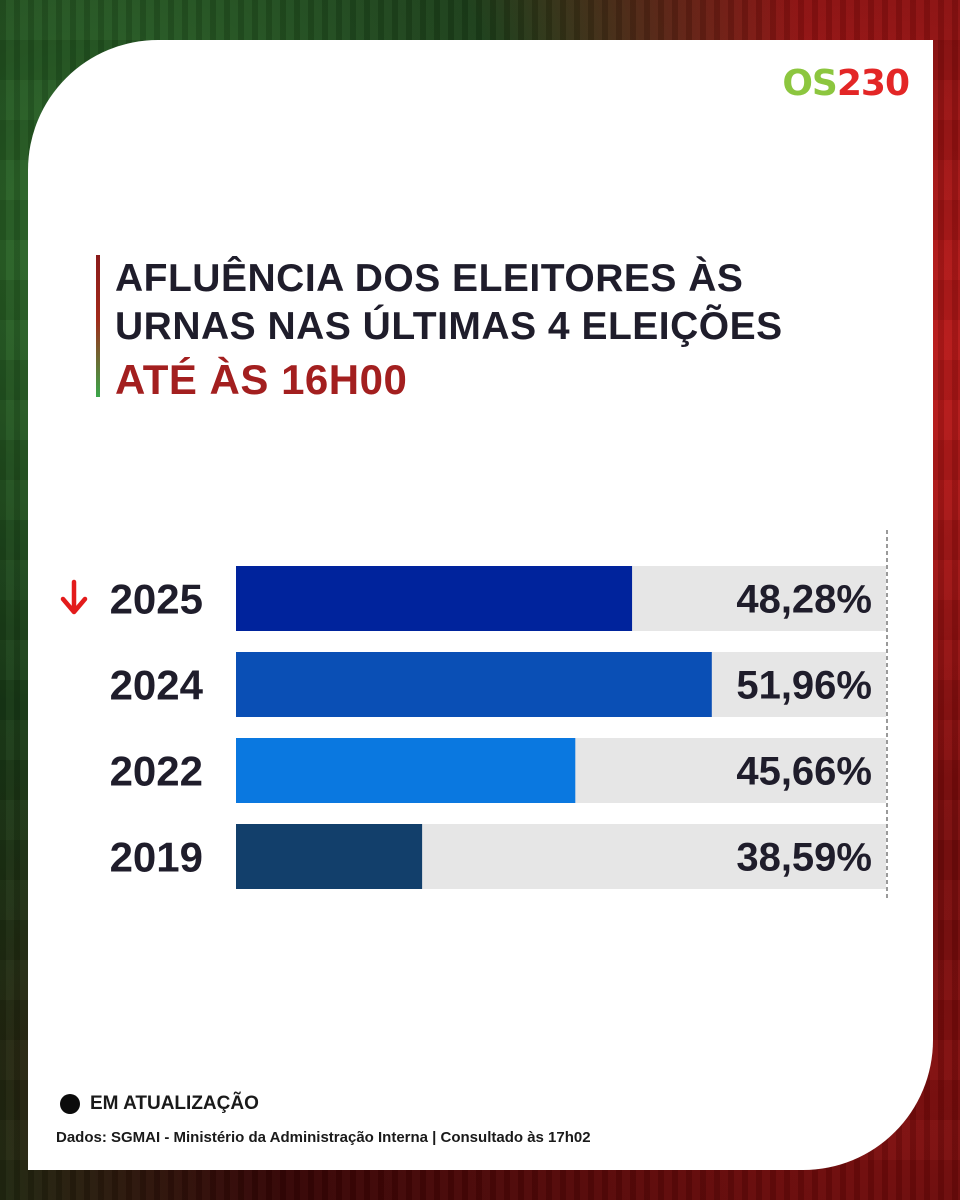 The height and width of the screenshot is (1200, 960). I want to click on category-label: 2025, so click(156, 599).